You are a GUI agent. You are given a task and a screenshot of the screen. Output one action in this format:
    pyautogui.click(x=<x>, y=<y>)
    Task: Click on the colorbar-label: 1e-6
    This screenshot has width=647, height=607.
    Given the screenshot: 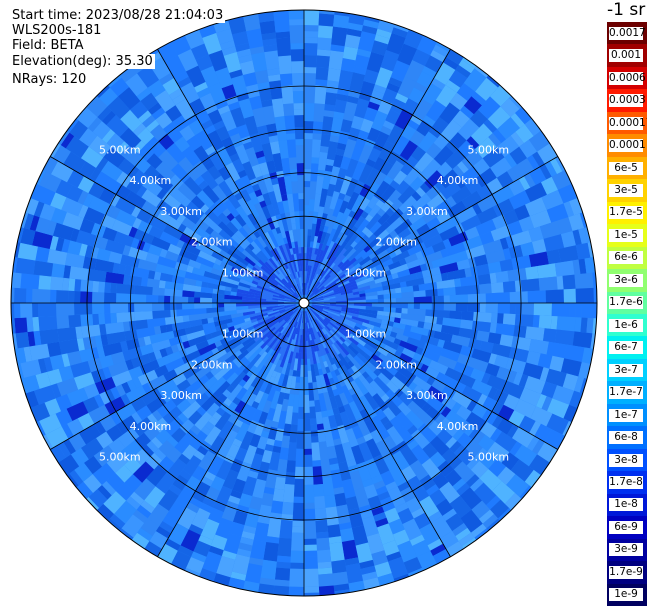 What is the action you would take?
    pyautogui.click(x=626, y=325)
    